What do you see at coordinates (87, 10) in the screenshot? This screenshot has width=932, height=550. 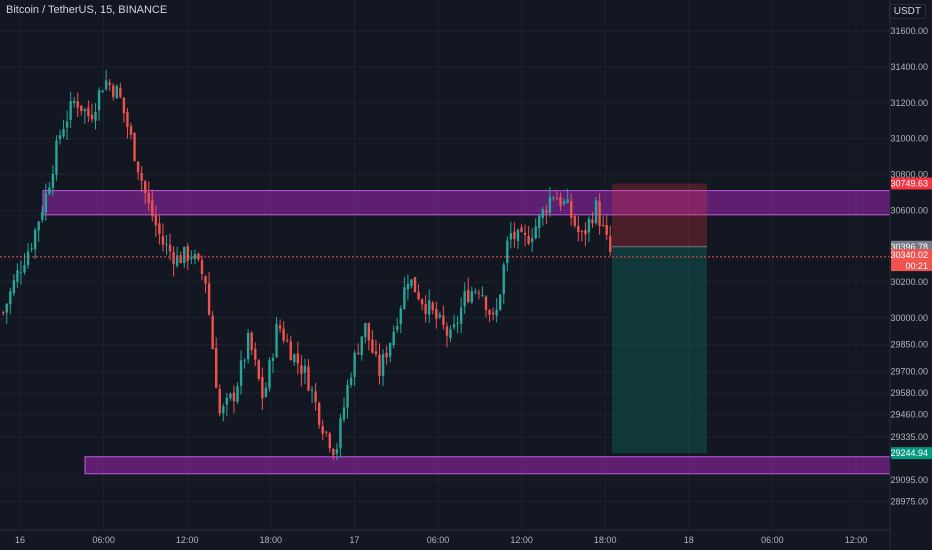 I see `symbol-title: Bitcoin / TetherUS, 15, BINANCE` at bounding box center [87, 10].